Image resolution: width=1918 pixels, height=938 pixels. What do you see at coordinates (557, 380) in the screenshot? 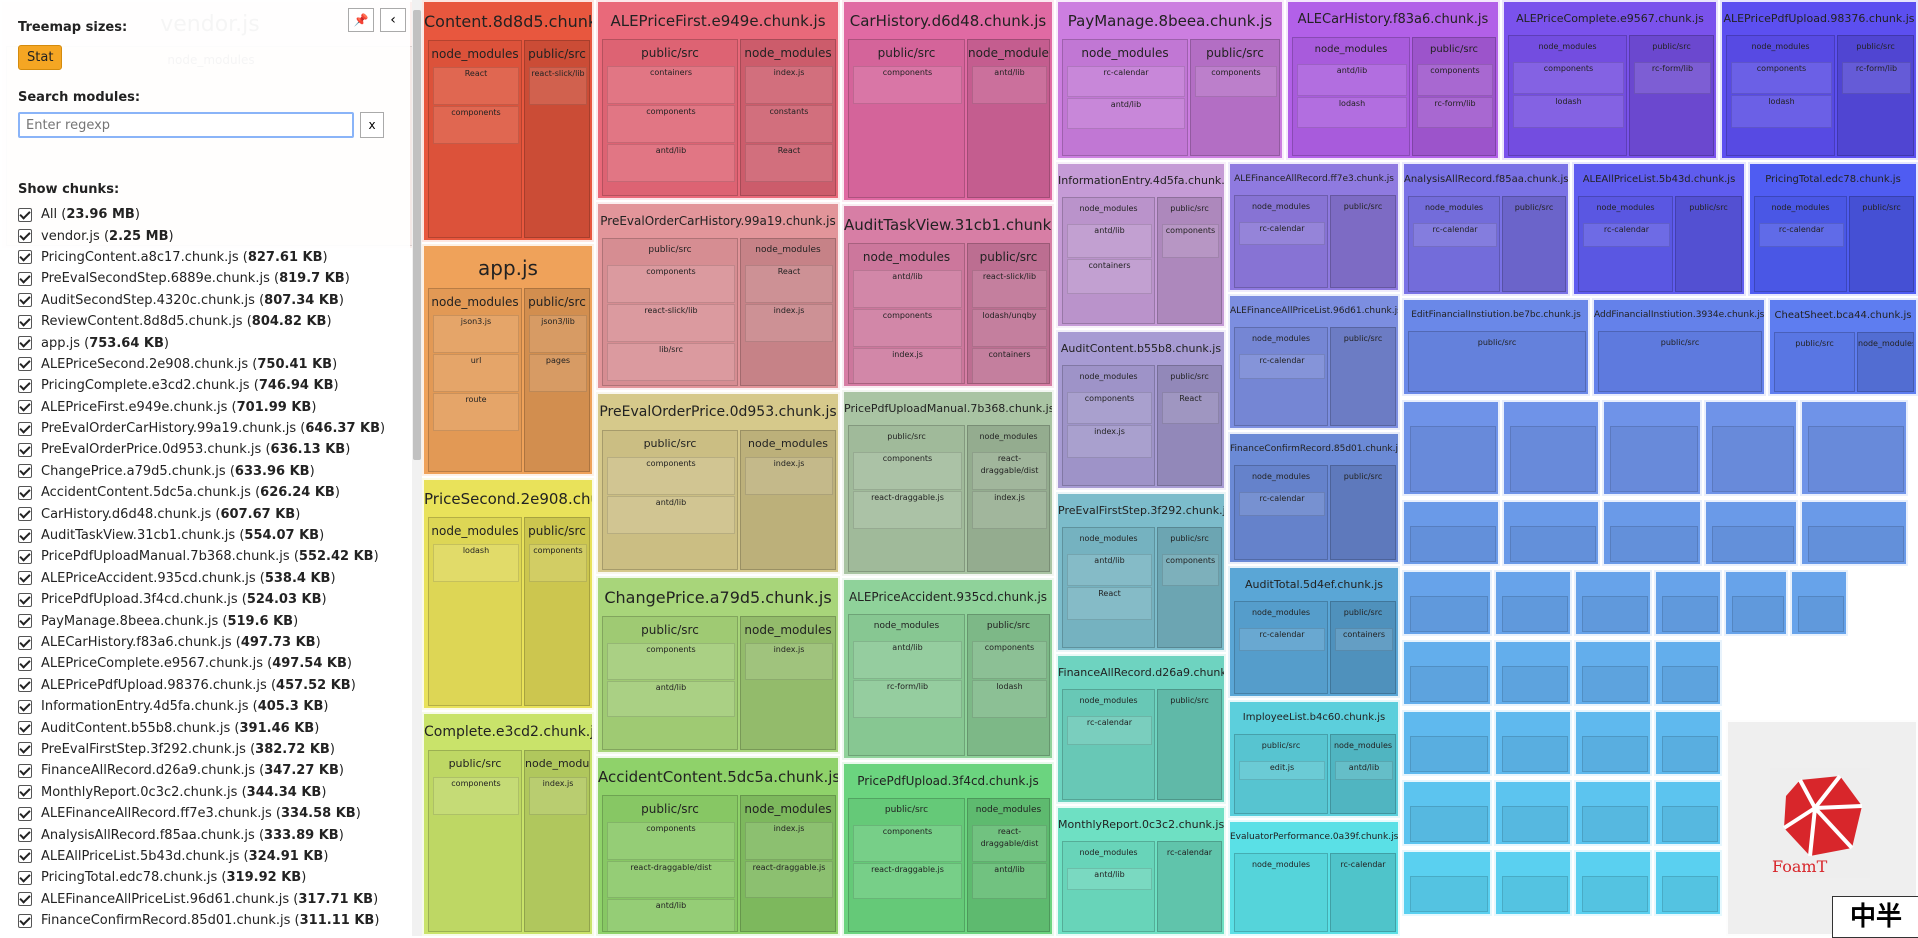
I see `module-group: public/src json3/lib pages` at bounding box center [557, 380].